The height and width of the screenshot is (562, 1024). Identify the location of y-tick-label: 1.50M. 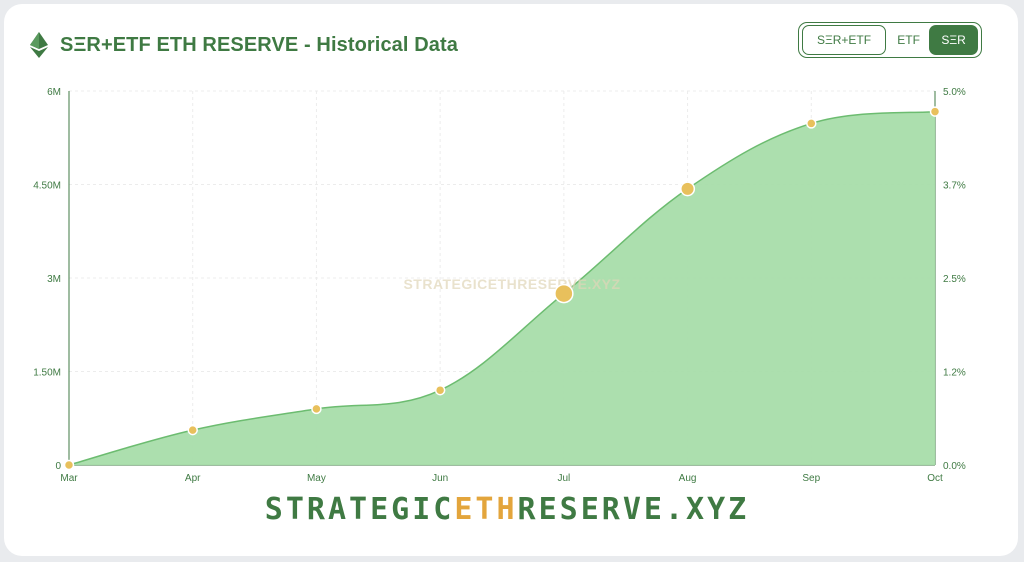
(47, 373).